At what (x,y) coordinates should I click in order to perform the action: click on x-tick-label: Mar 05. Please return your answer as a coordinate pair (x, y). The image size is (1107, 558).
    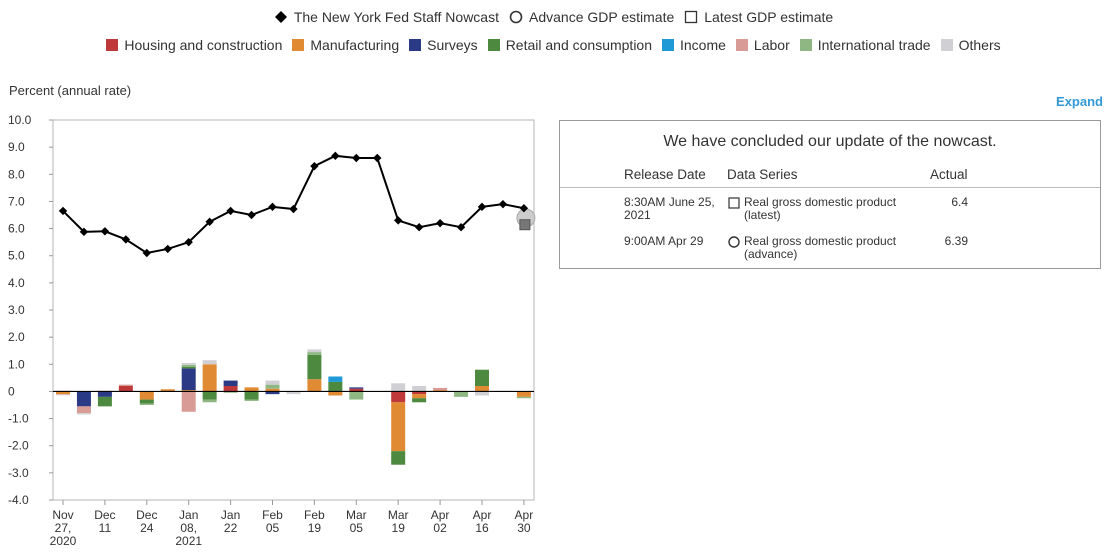
    Looking at the image, I should click on (356, 521).